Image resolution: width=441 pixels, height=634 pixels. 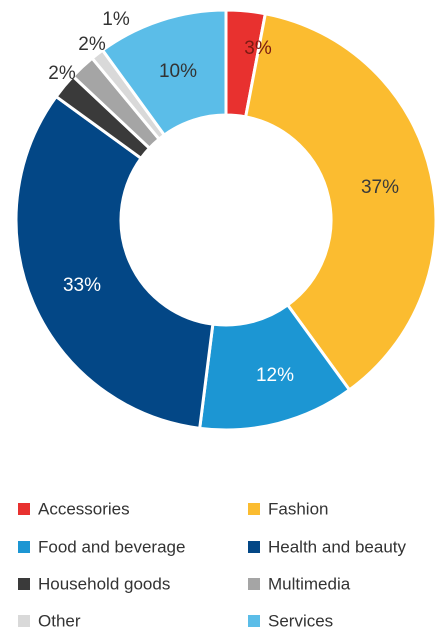 I want to click on legend-swatch-food-and-beverage, so click(x=24, y=547).